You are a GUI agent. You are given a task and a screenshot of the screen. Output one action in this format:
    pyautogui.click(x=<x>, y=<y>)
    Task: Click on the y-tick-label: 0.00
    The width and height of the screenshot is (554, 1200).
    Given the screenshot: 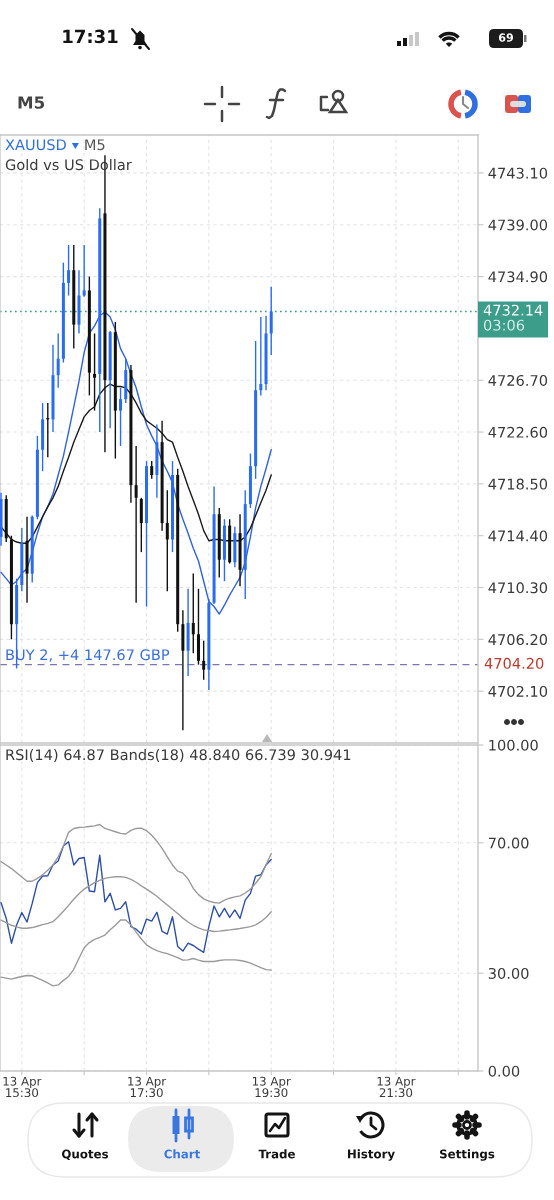 What is the action you would take?
    pyautogui.click(x=504, y=1071)
    